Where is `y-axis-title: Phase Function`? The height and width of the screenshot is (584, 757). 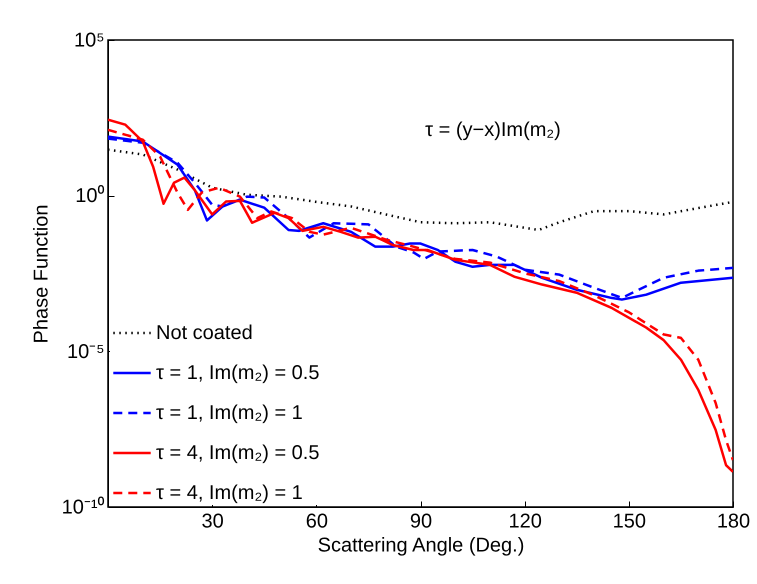 y-axis-title: Phase Function is located at coordinates (41, 274).